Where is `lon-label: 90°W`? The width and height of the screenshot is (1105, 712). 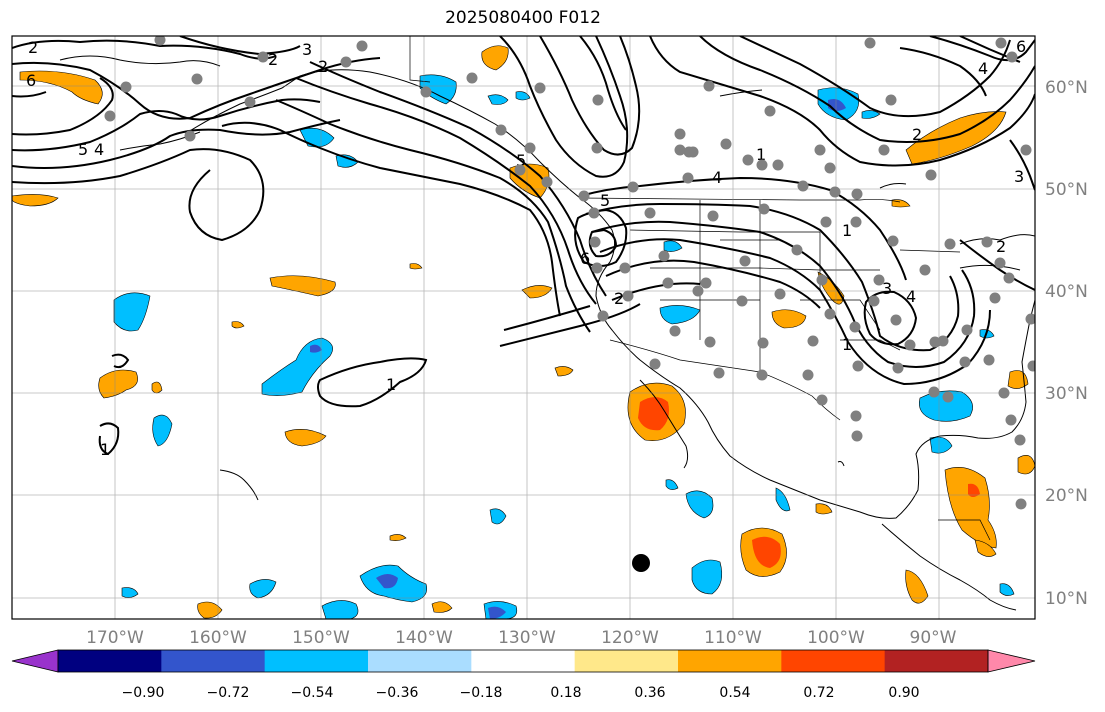 lon-label: 90°W is located at coordinates (933, 638).